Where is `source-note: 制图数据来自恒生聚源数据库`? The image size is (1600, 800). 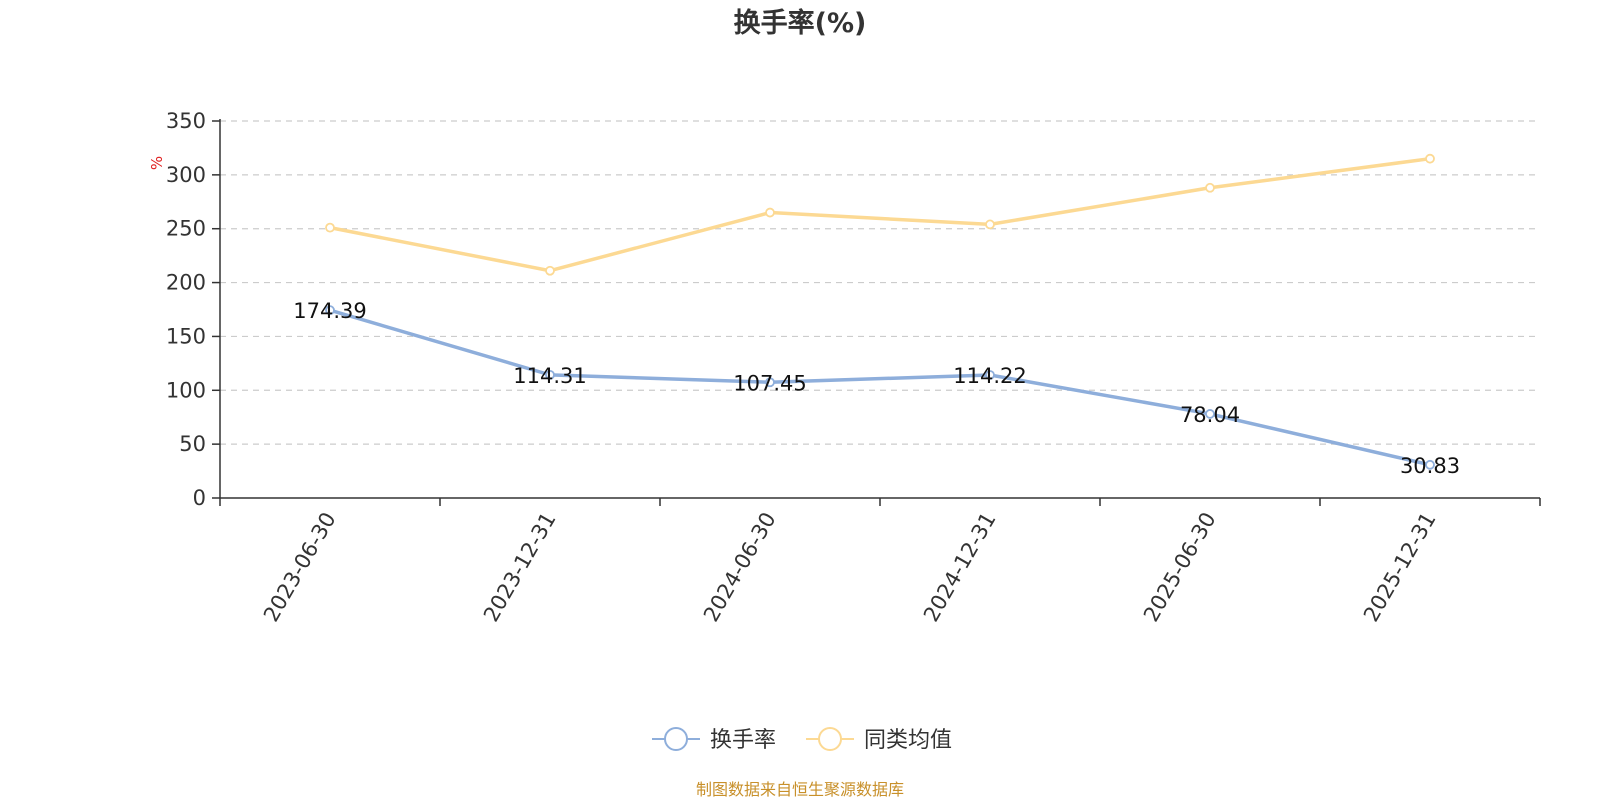
source-note: 制图数据来自恒生聚源数据库 is located at coordinates (800, 789).